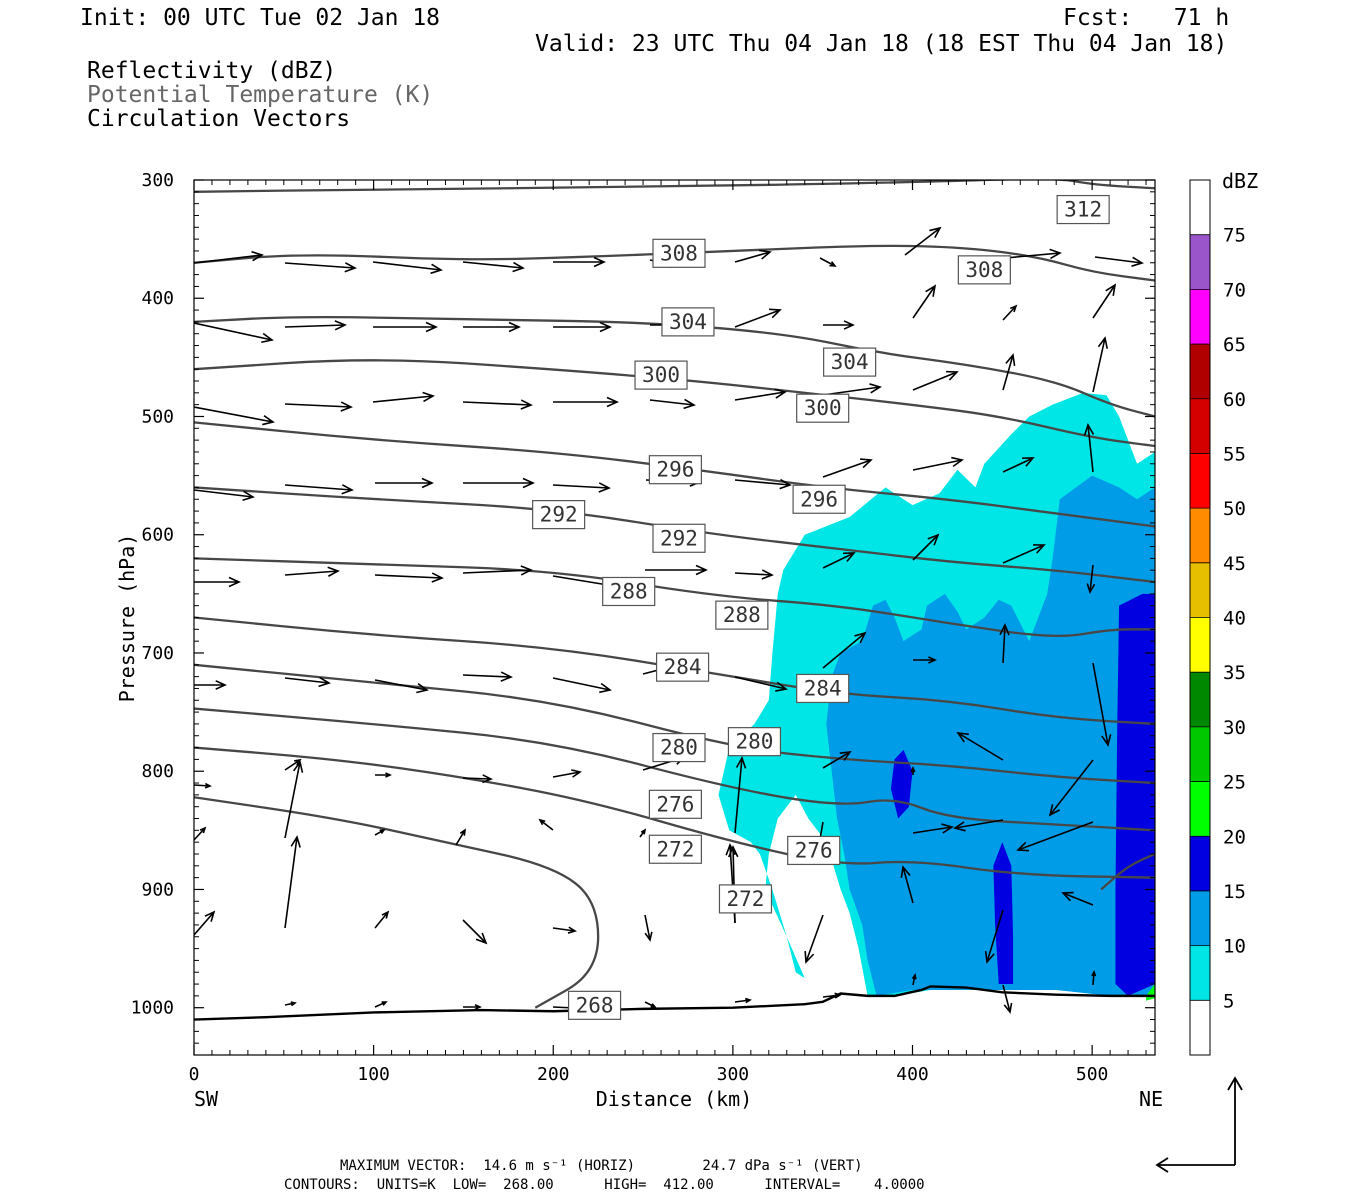 The image size is (1350, 1200). I want to click on field-reflectivity: Reflectivity (dBZ), so click(212, 71).